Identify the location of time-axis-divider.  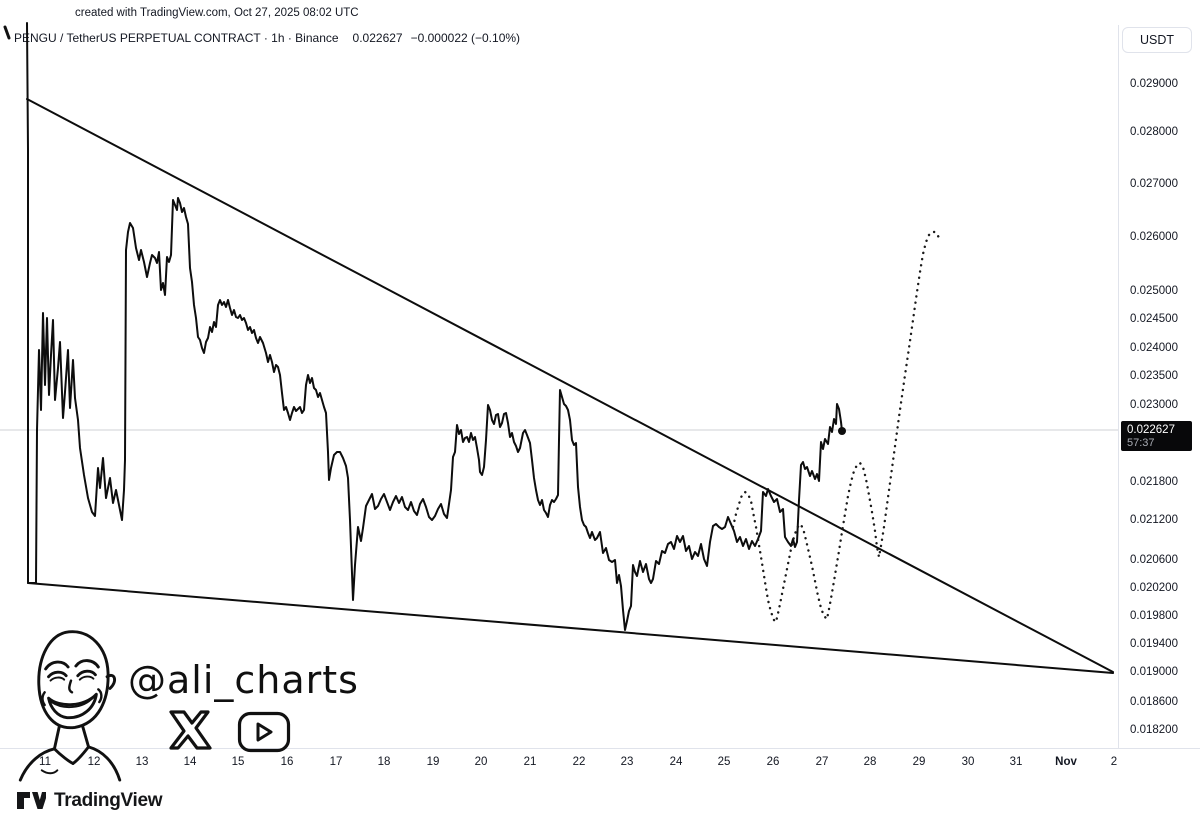
(600, 748).